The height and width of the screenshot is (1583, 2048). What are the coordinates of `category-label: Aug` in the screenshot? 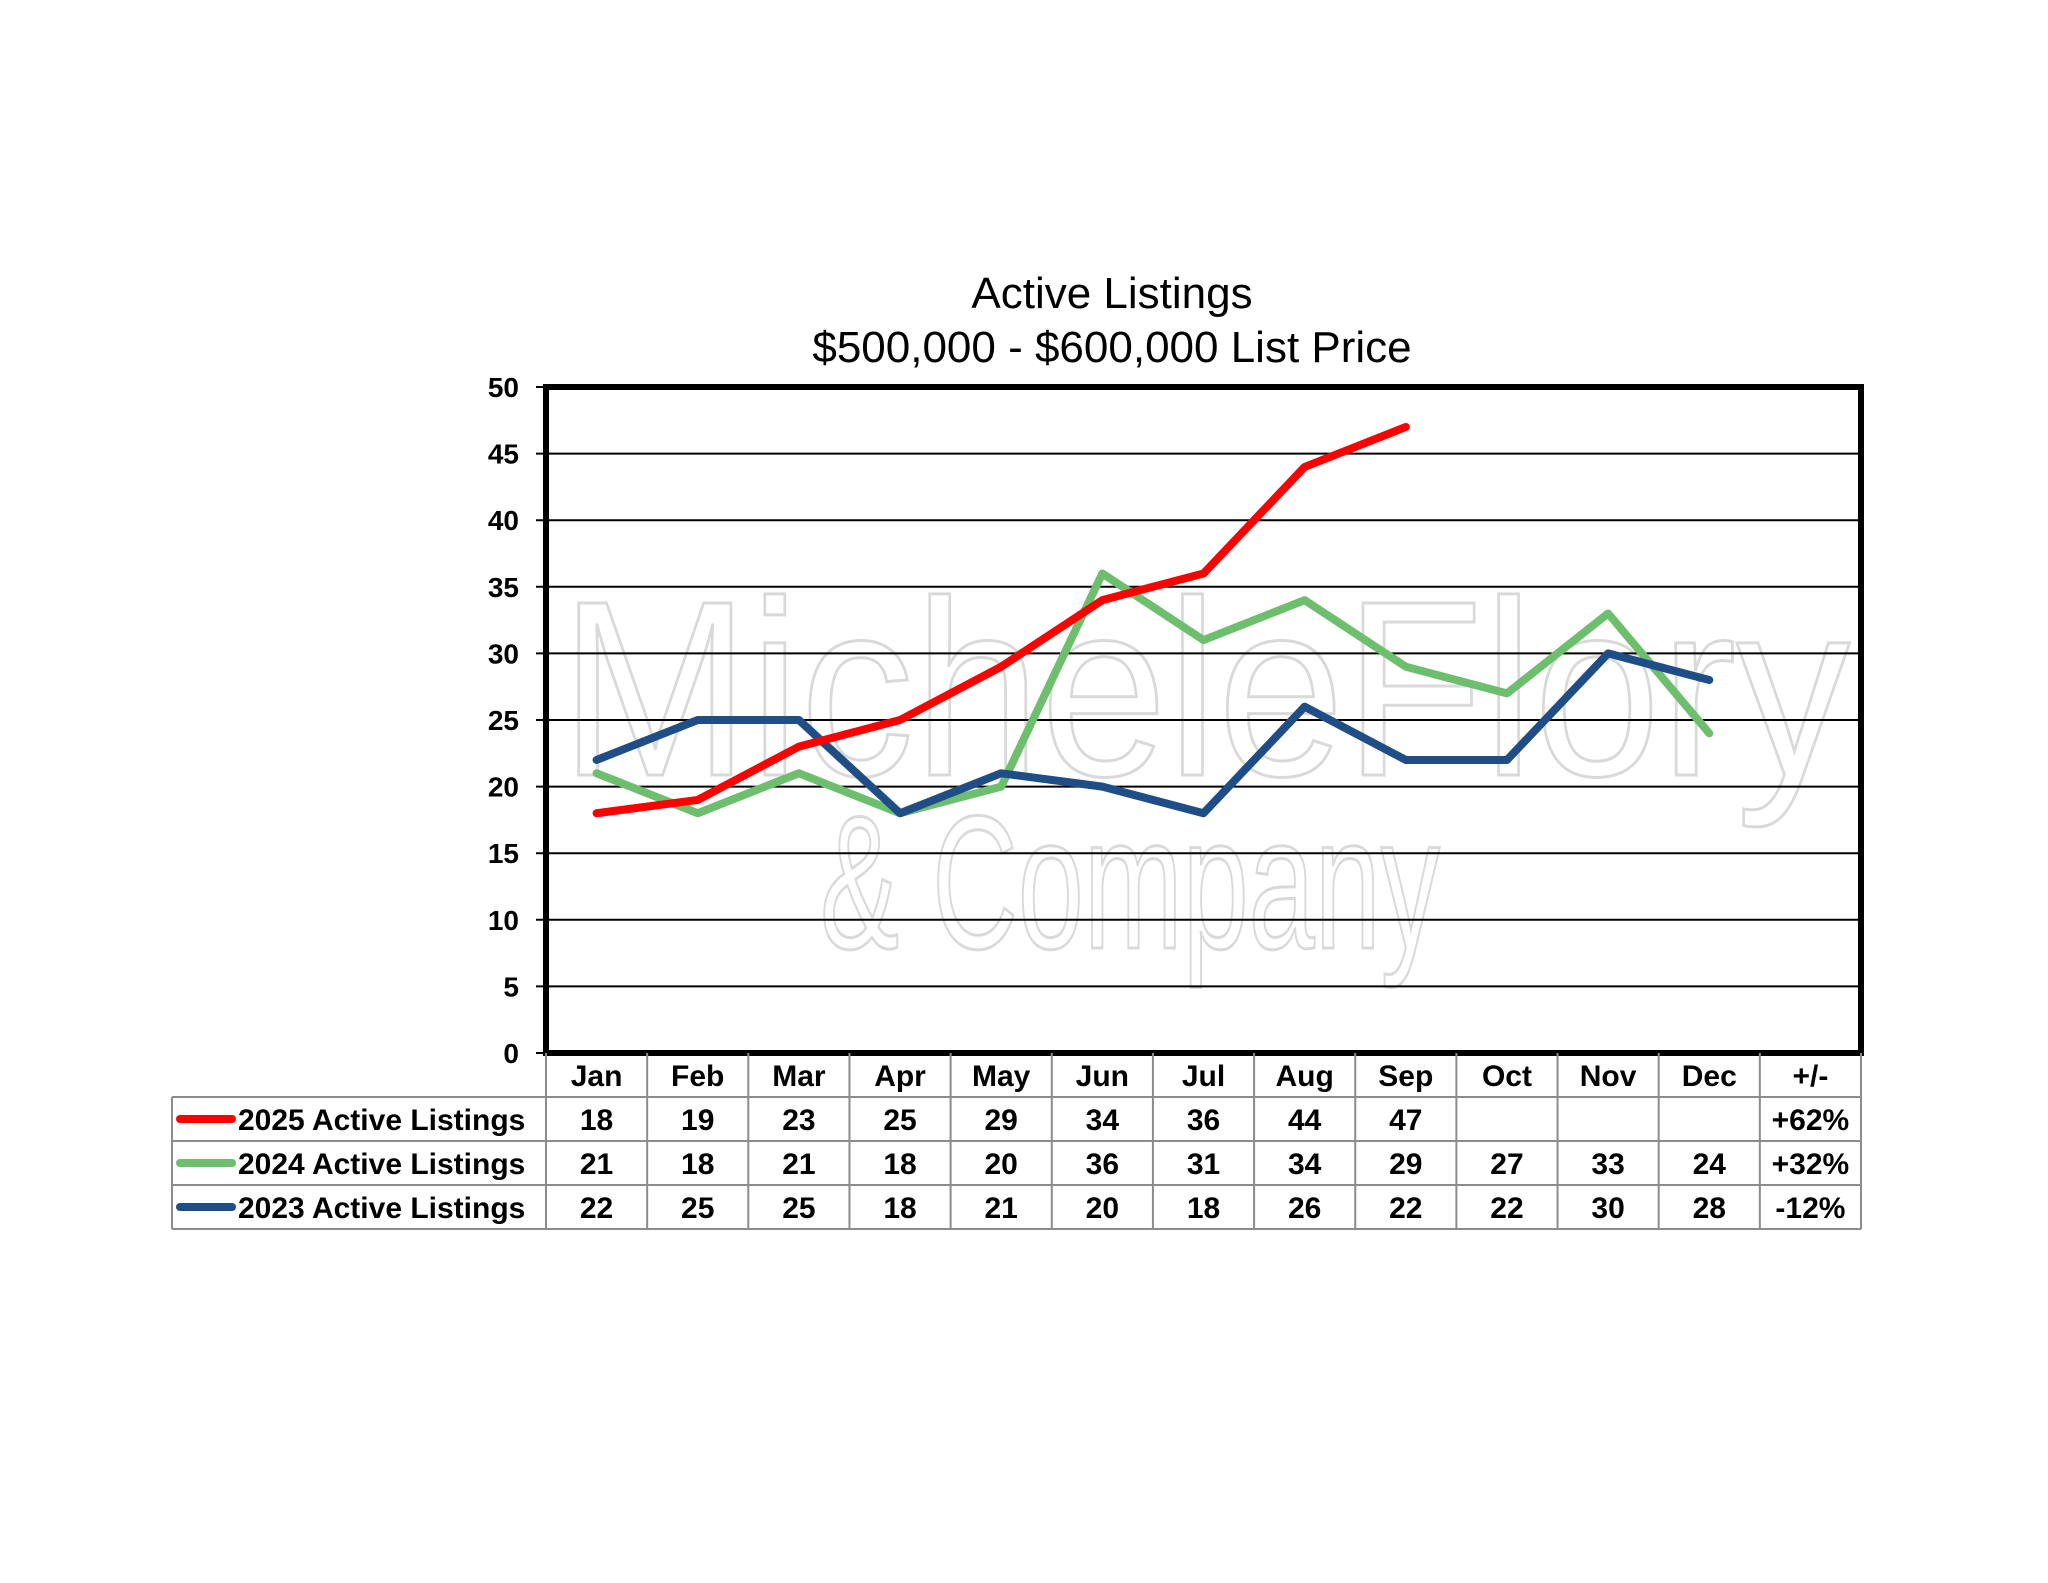 It's located at (1304, 1076).